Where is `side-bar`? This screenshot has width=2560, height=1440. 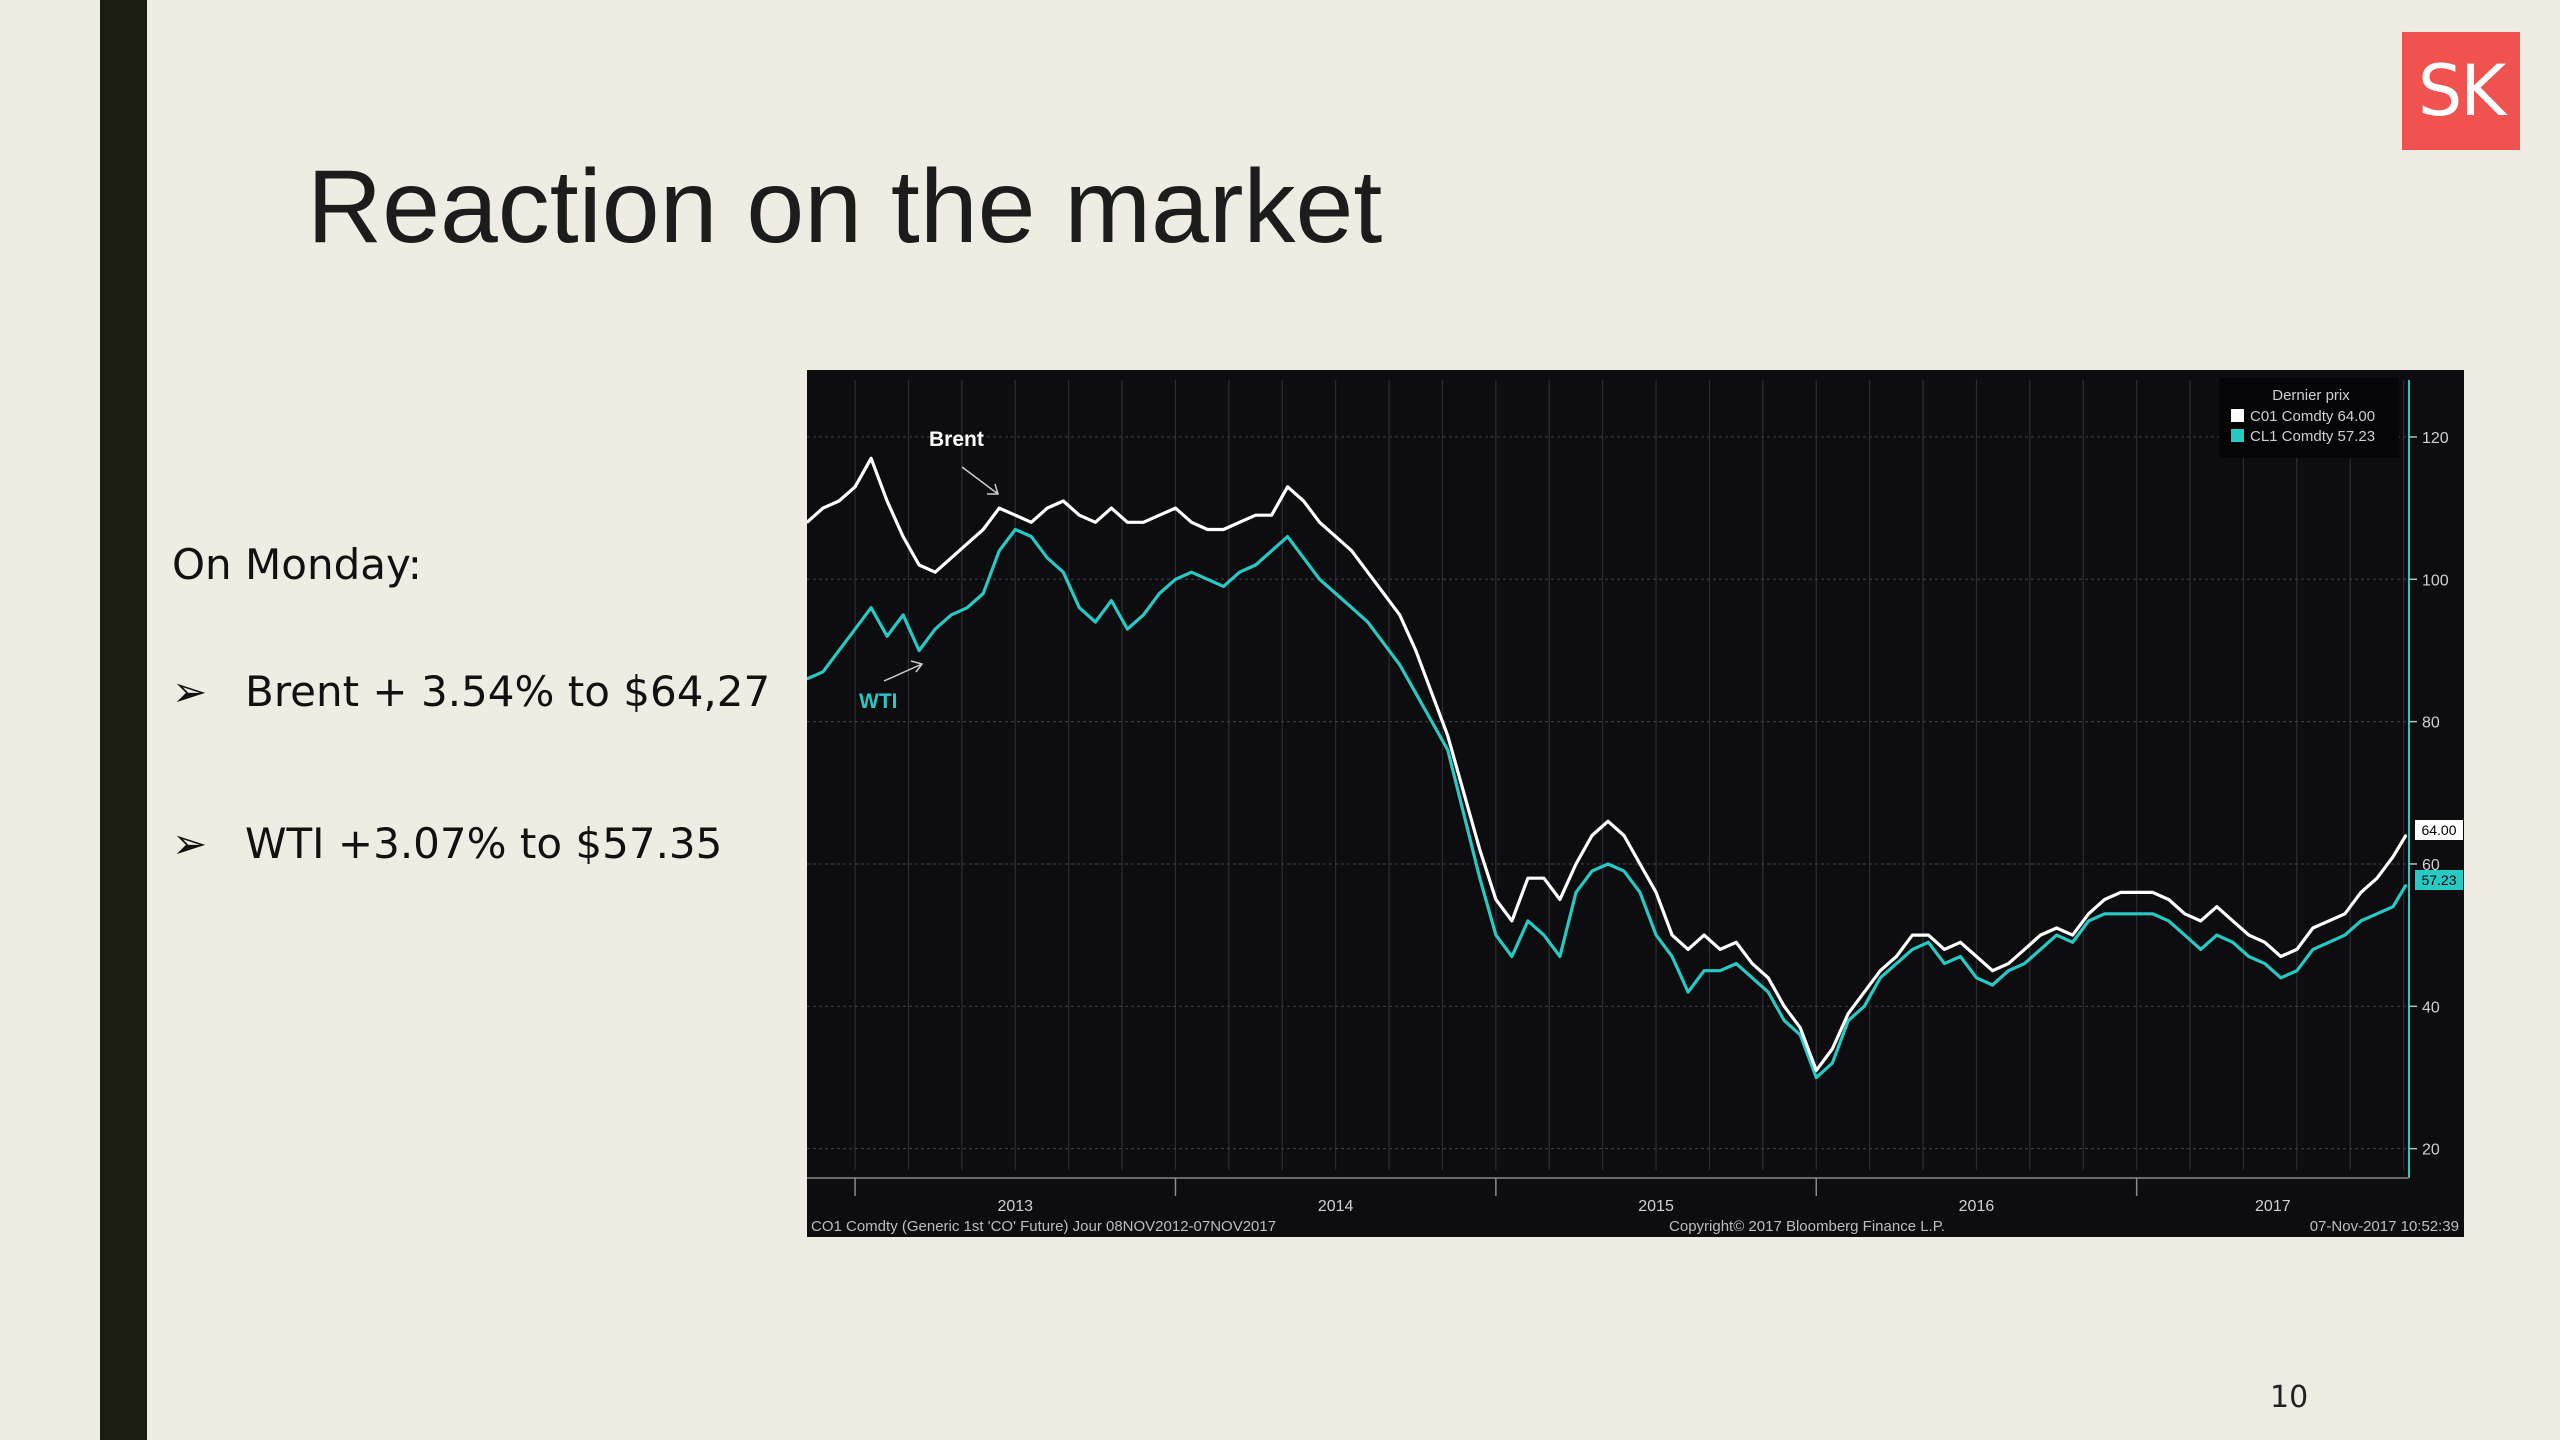 side-bar is located at coordinates (123, 720).